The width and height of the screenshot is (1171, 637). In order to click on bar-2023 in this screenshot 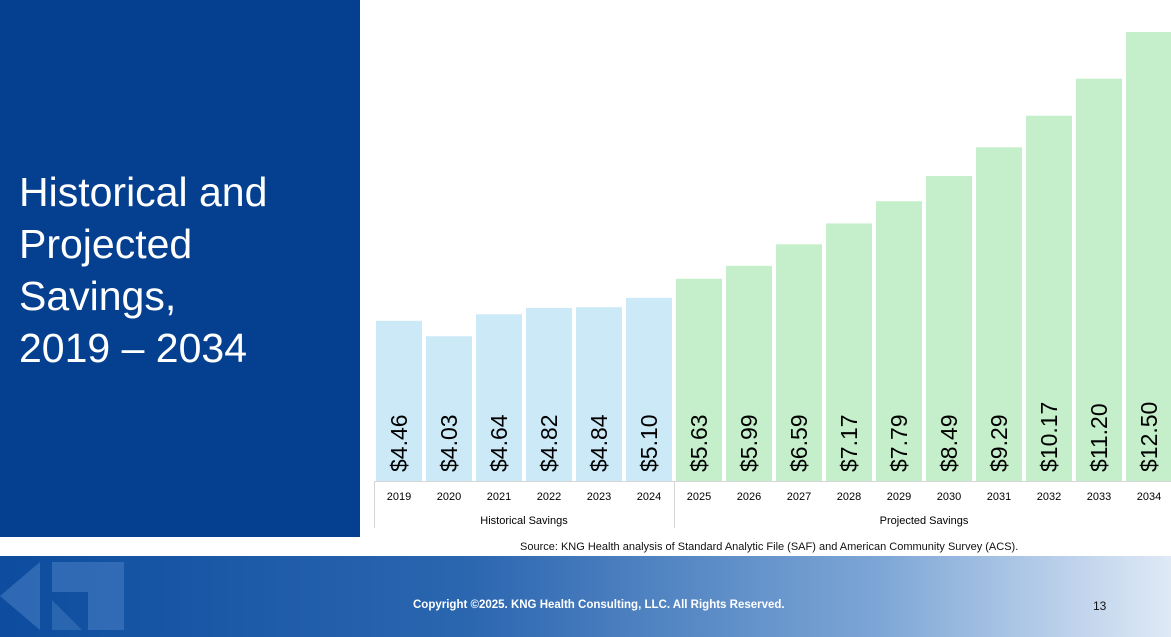, I will do `click(599, 394)`.